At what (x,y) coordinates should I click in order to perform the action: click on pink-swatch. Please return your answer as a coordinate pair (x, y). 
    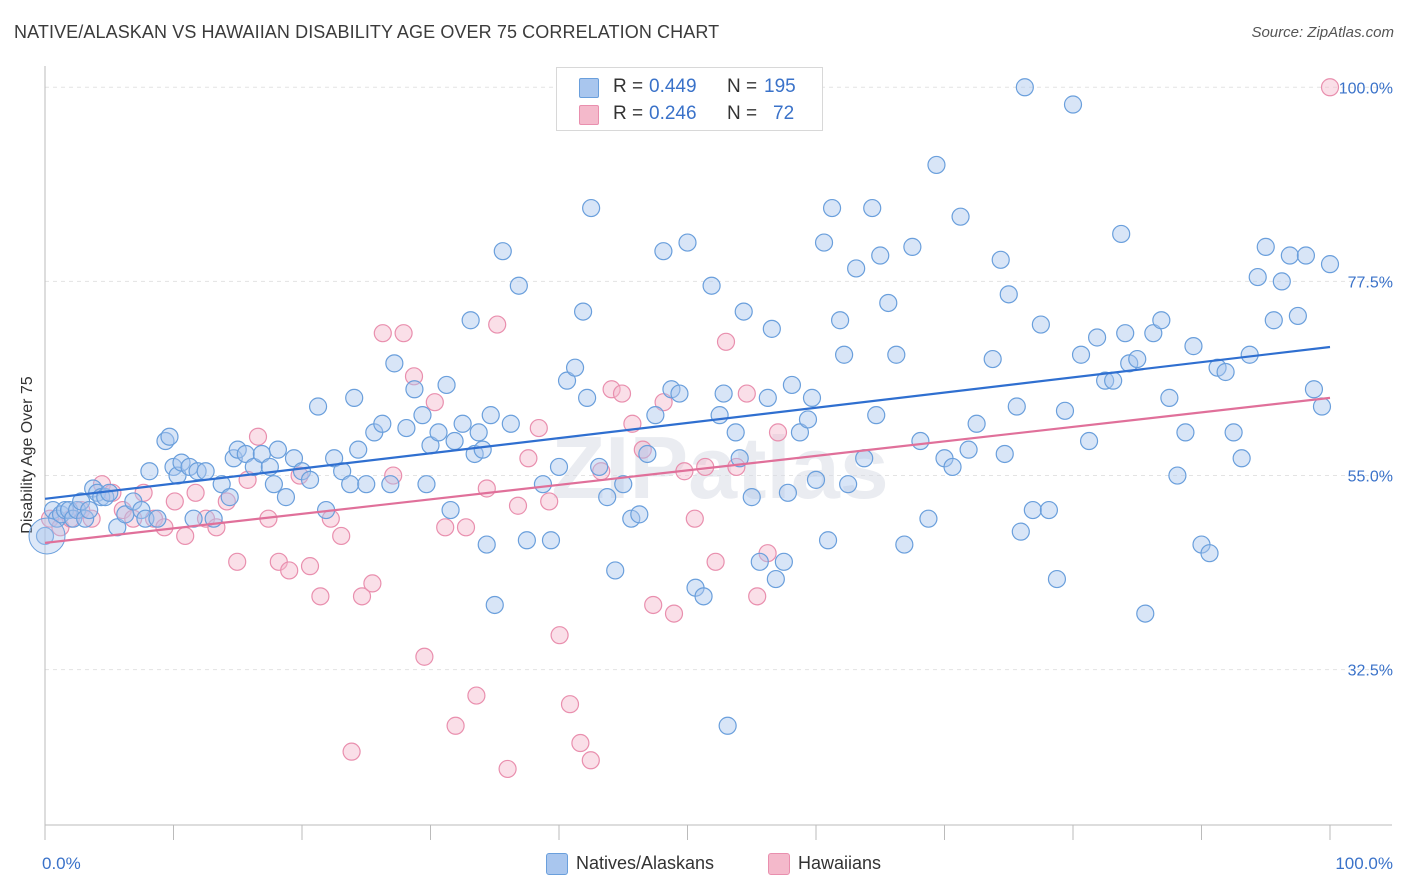
    Looking at the image, I should click on (589, 115).